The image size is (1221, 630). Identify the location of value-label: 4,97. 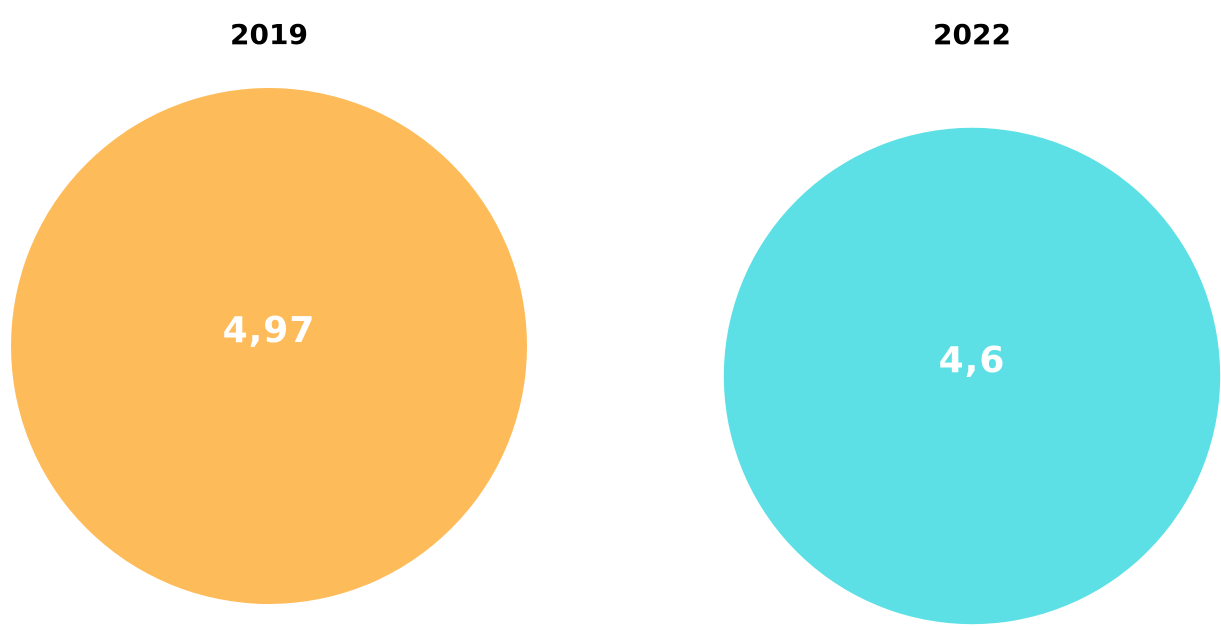
(269, 330).